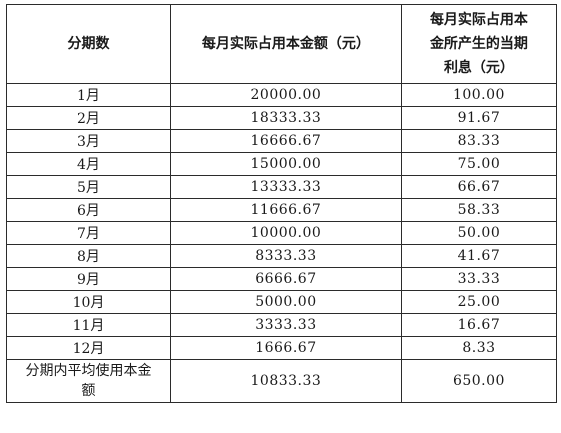 The height and width of the screenshot is (433, 561). What do you see at coordinates (88, 233) in the screenshot?
I see `cell-period: 7月` at bounding box center [88, 233].